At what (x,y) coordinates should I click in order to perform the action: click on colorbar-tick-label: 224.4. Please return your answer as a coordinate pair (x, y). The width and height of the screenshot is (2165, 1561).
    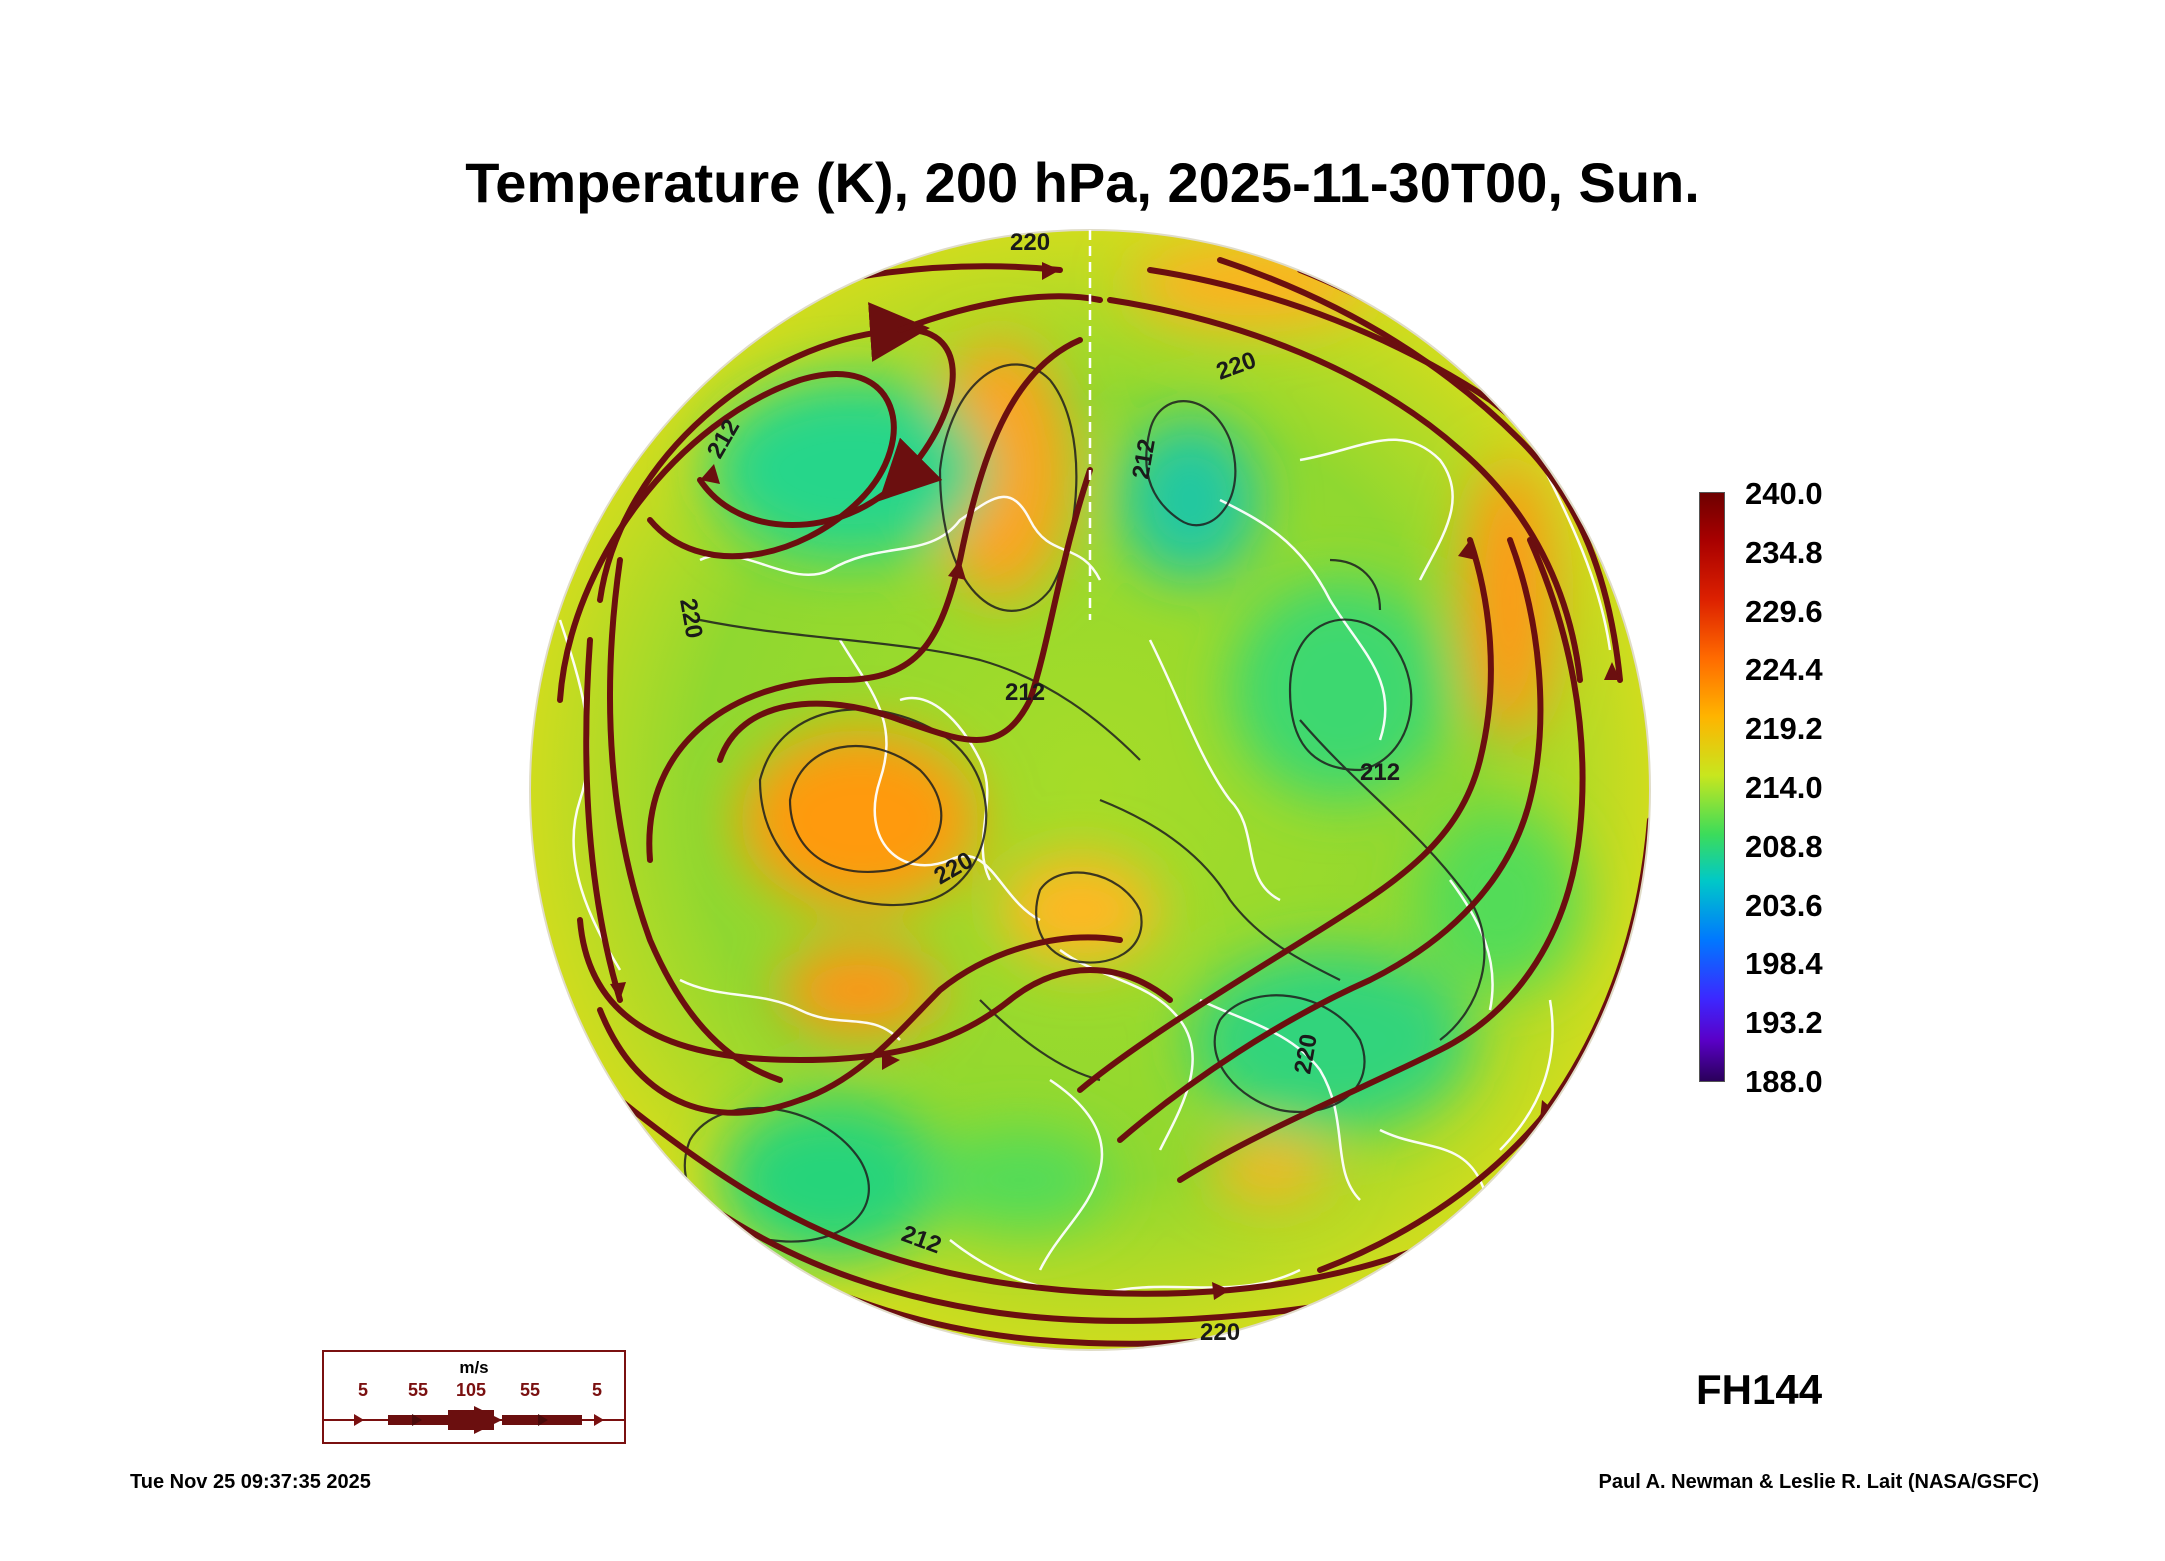
    Looking at the image, I should click on (1784, 670).